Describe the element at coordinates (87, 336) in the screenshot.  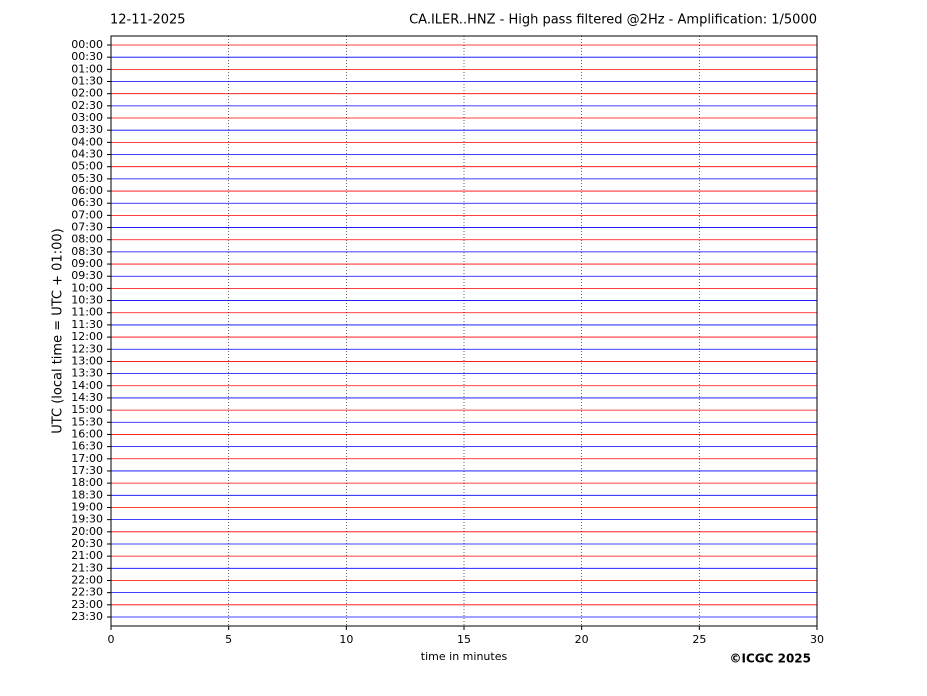
I see `y-tick-label: 12:00` at that location.